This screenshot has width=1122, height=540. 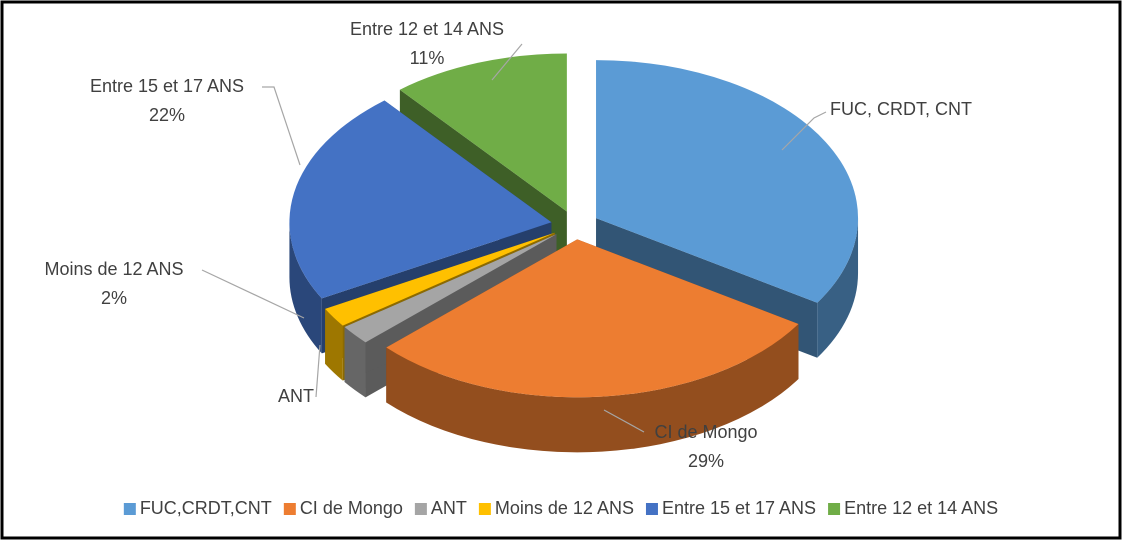 What do you see at coordinates (167, 86) in the screenshot?
I see `data-label-name: Entre 15 et 17 ANS` at bounding box center [167, 86].